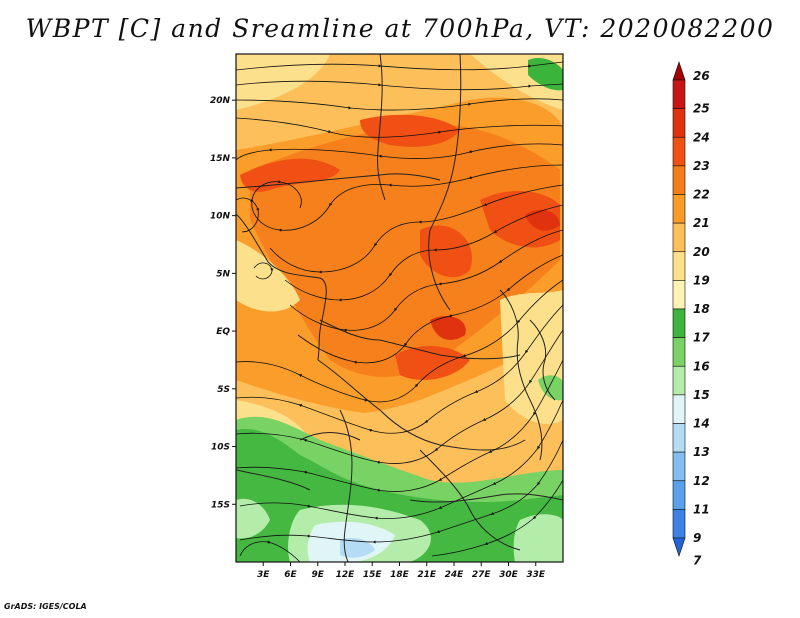  I want to click on lon-tick-label: 3E, so click(263, 575).